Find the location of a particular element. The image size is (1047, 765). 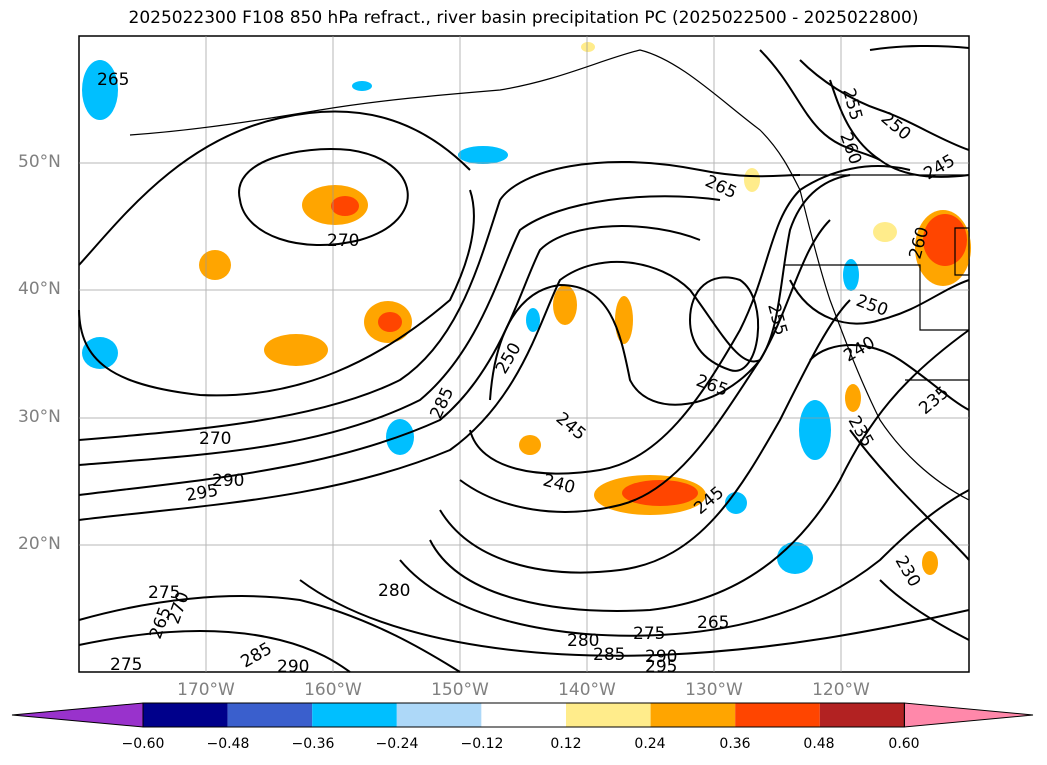

lon-tick-label: 140°W is located at coordinates (587, 690).